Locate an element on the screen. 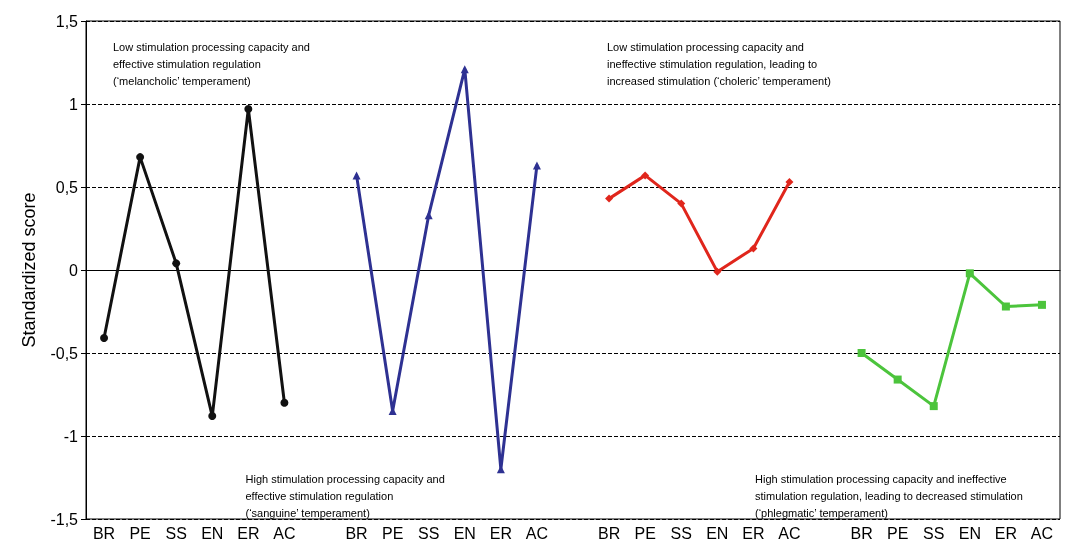 The image size is (1077, 552). y-tick-label: -1,5 is located at coordinates (64, 519).